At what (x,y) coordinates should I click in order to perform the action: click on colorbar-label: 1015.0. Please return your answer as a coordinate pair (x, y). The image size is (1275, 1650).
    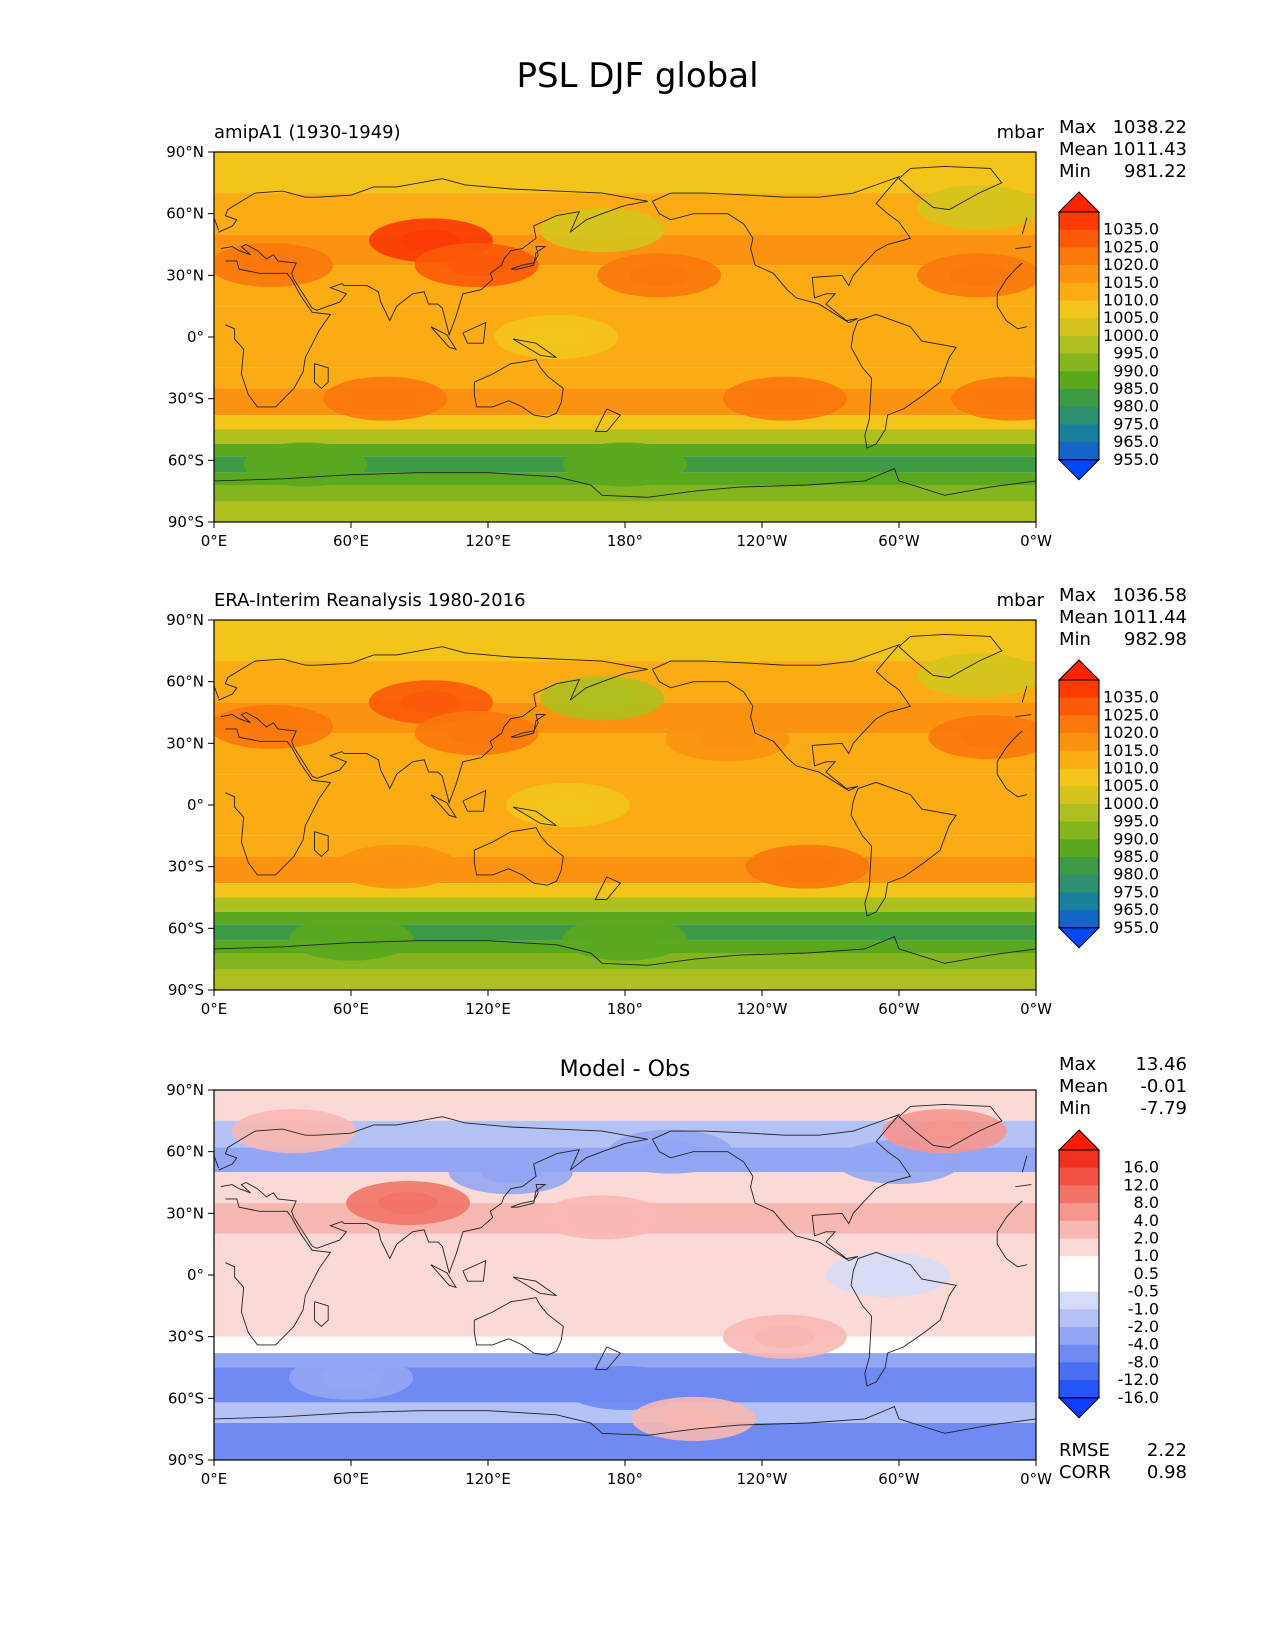
    Looking at the image, I should click on (1131, 750).